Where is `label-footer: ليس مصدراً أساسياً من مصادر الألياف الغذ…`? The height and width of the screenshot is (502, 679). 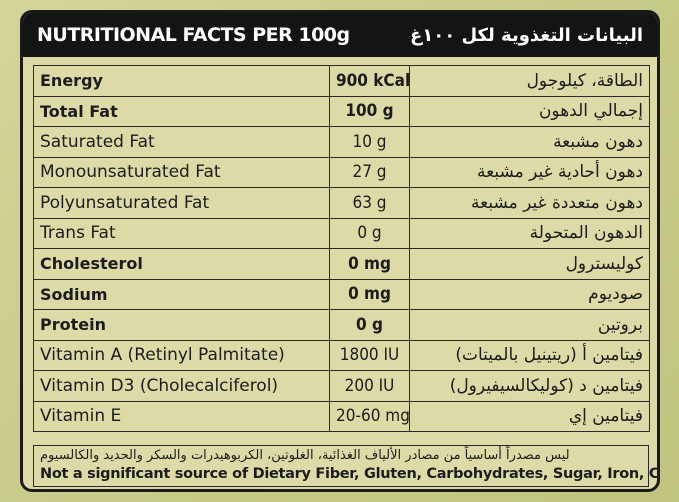
label-footer: ليس مصدراً أساسياً من مصادر الألياف الغذ… is located at coordinates (346, 466).